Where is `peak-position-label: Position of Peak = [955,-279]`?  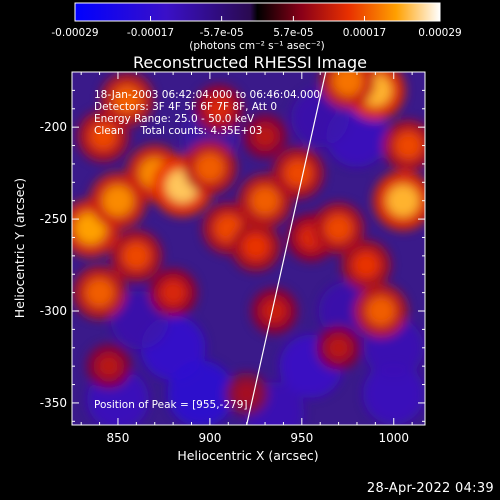
peak-position-label: Position of Peak = [955,-279] is located at coordinates (171, 405).